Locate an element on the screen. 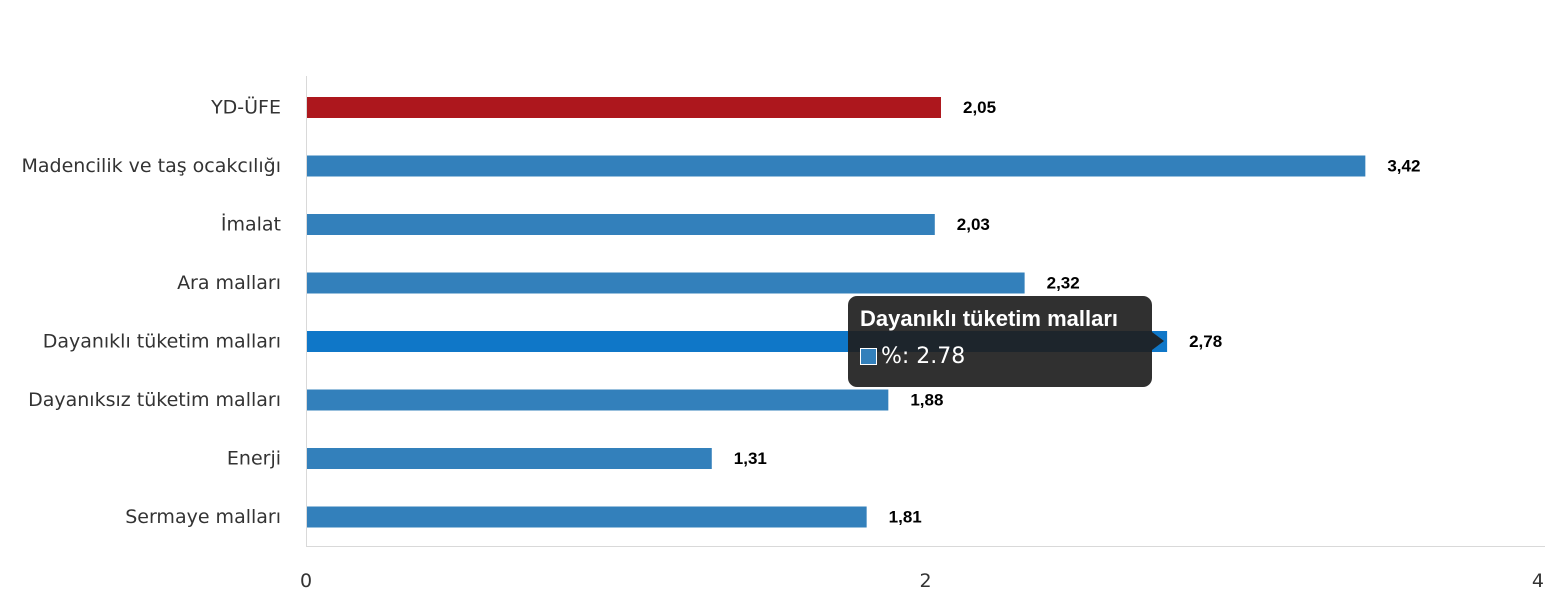 This screenshot has width=1556, height=600. value-label: 1,88 is located at coordinates (926, 400).